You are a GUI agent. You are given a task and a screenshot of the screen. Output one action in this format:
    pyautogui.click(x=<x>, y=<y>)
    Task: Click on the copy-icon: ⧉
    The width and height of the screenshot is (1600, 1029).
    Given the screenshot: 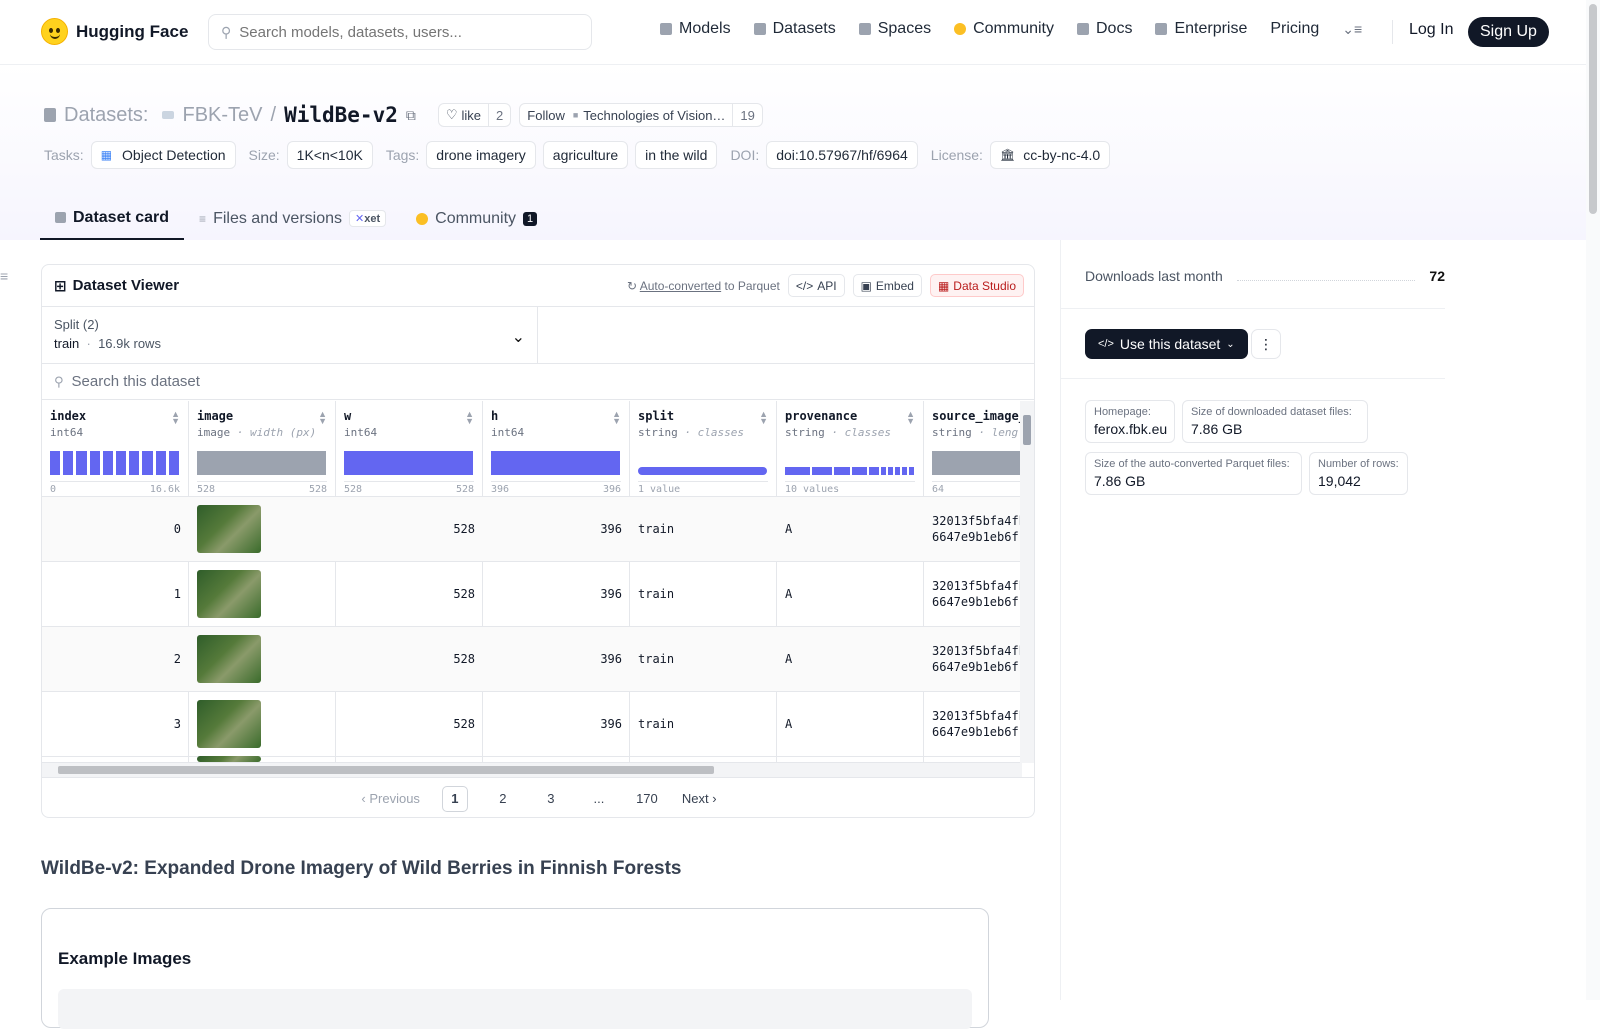 What is the action you would take?
    pyautogui.click(x=410, y=114)
    